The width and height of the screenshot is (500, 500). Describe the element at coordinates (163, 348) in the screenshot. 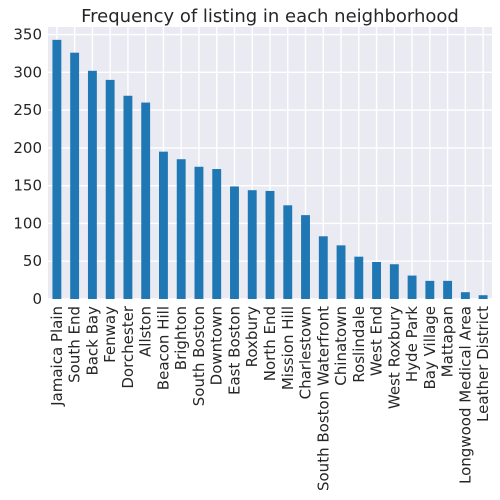

I see `x-tick-label: Beacon Hill` at that location.